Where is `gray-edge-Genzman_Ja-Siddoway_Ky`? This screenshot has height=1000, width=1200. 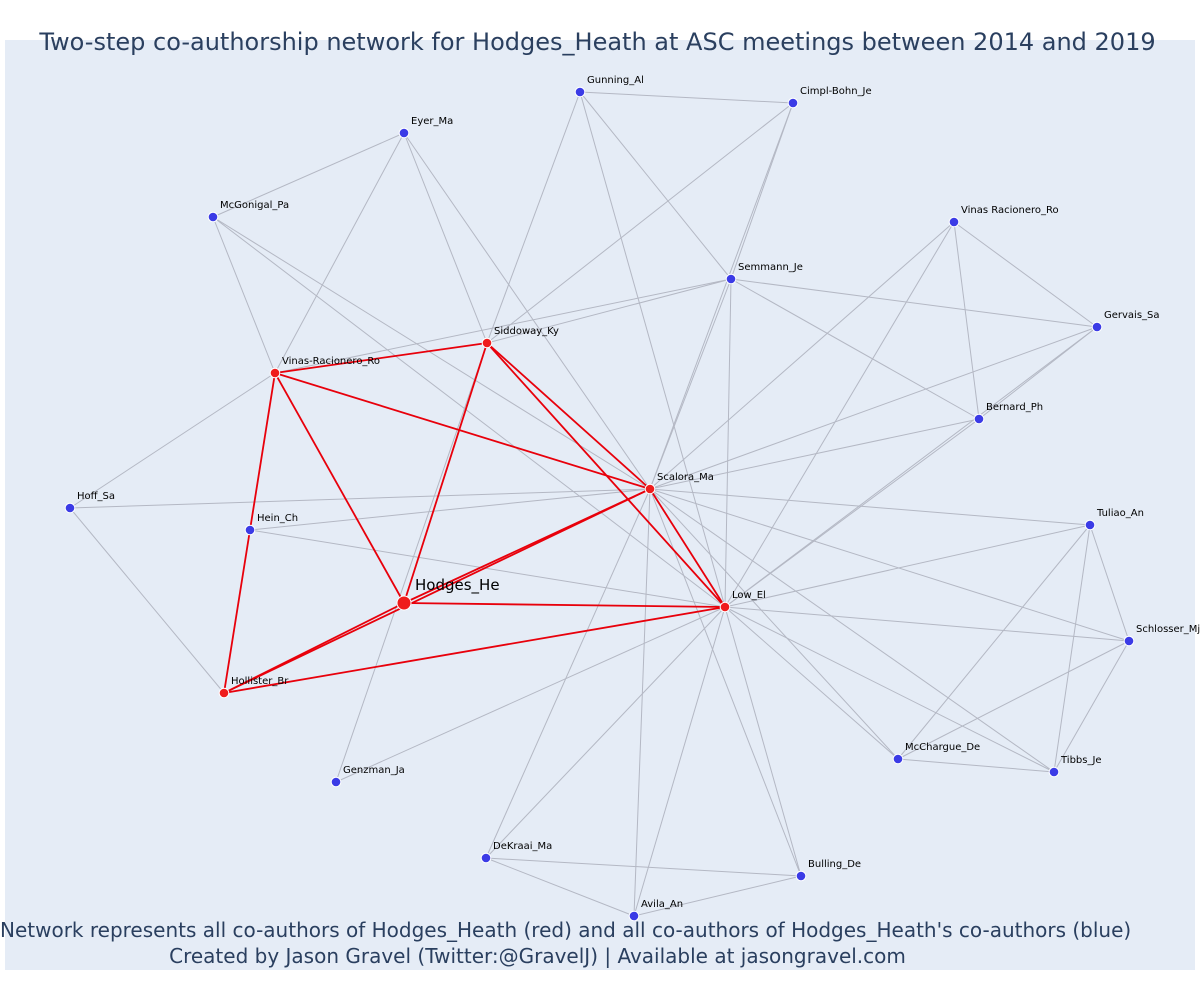 gray-edge-Genzman_Ja-Siddoway_Ky is located at coordinates (411, 562).